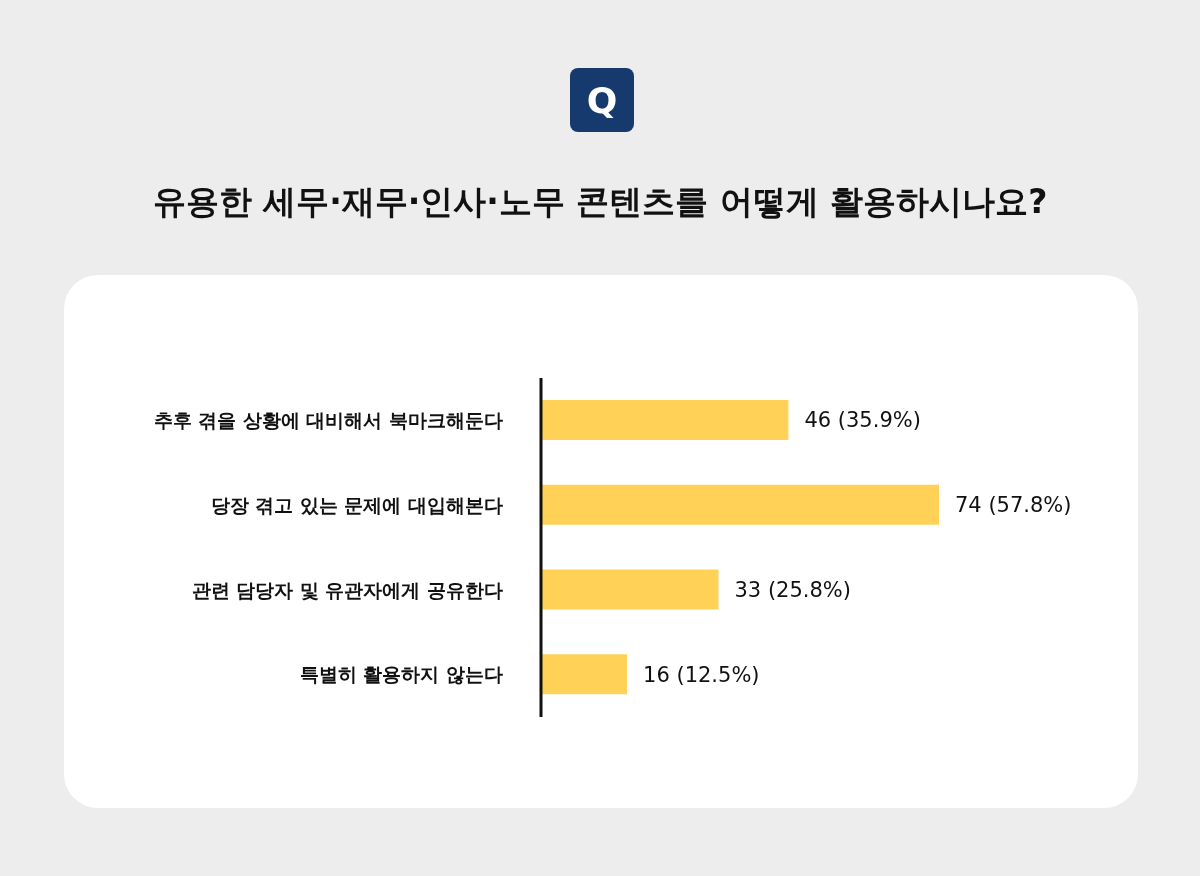 The image size is (1200, 876). What do you see at coordinates (792, 589) in the screenshot?
I see `data-label: 33 (25.8%)` at bounding box center [792, 589].